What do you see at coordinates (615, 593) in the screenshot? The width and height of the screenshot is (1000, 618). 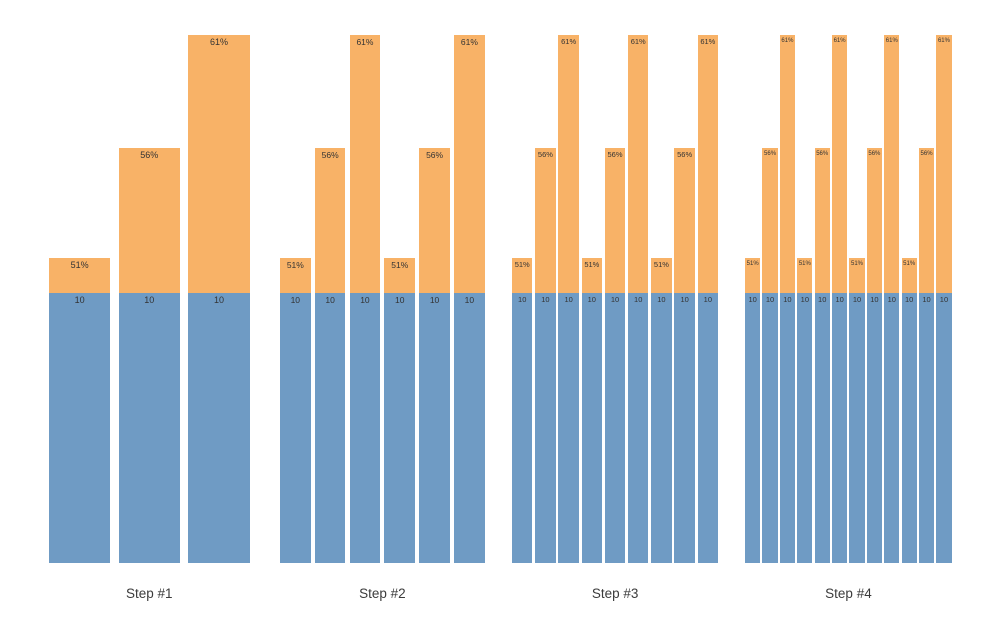 I see `group-axis-label: Step #3` at bounding box center [615, 593].